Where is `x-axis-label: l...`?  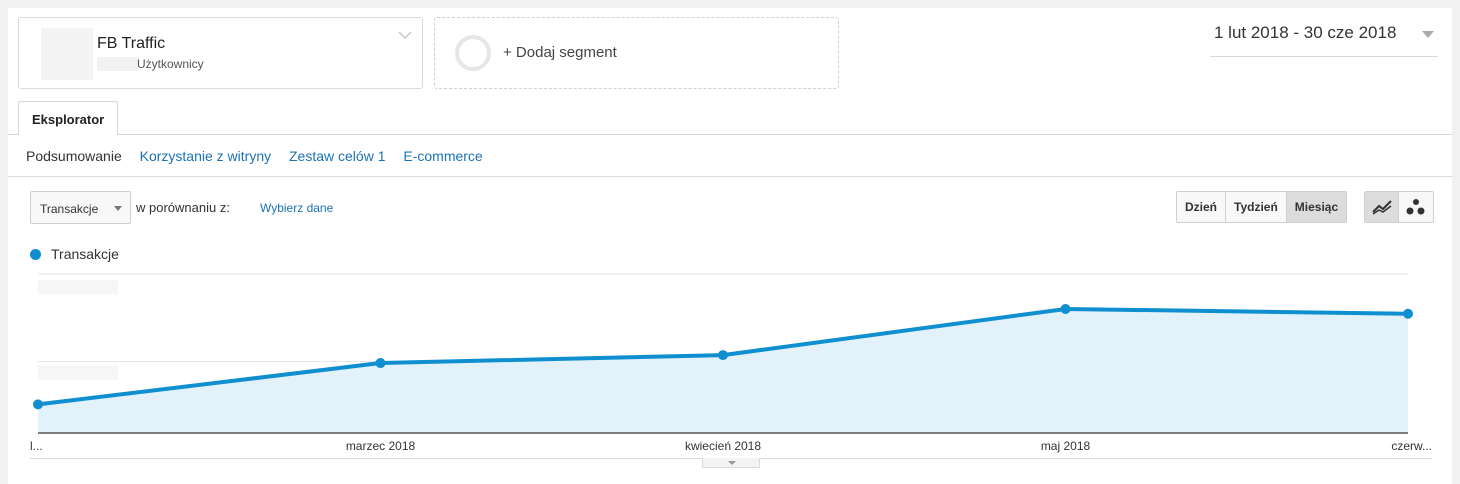
x-axis-label: l... is located at coordinates (36, 446).